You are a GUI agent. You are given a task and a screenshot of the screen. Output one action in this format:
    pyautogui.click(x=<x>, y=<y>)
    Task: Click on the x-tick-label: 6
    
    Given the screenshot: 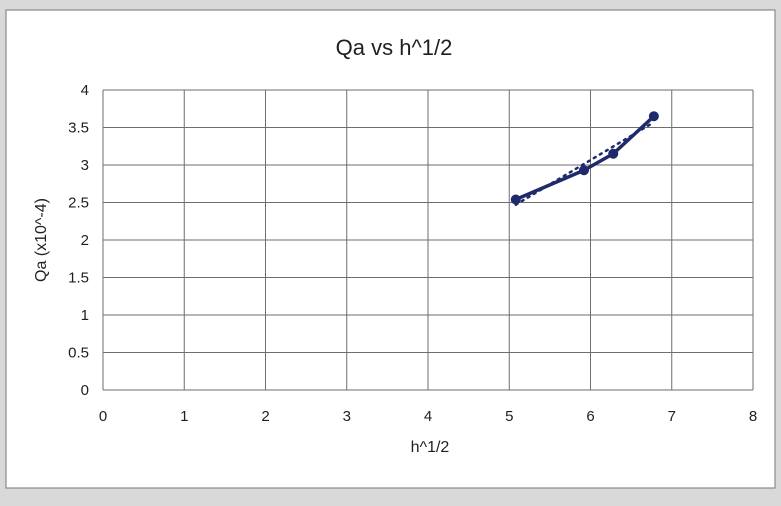 What is the action you would take?
    pyautogui.click(x=590, y=416)
    